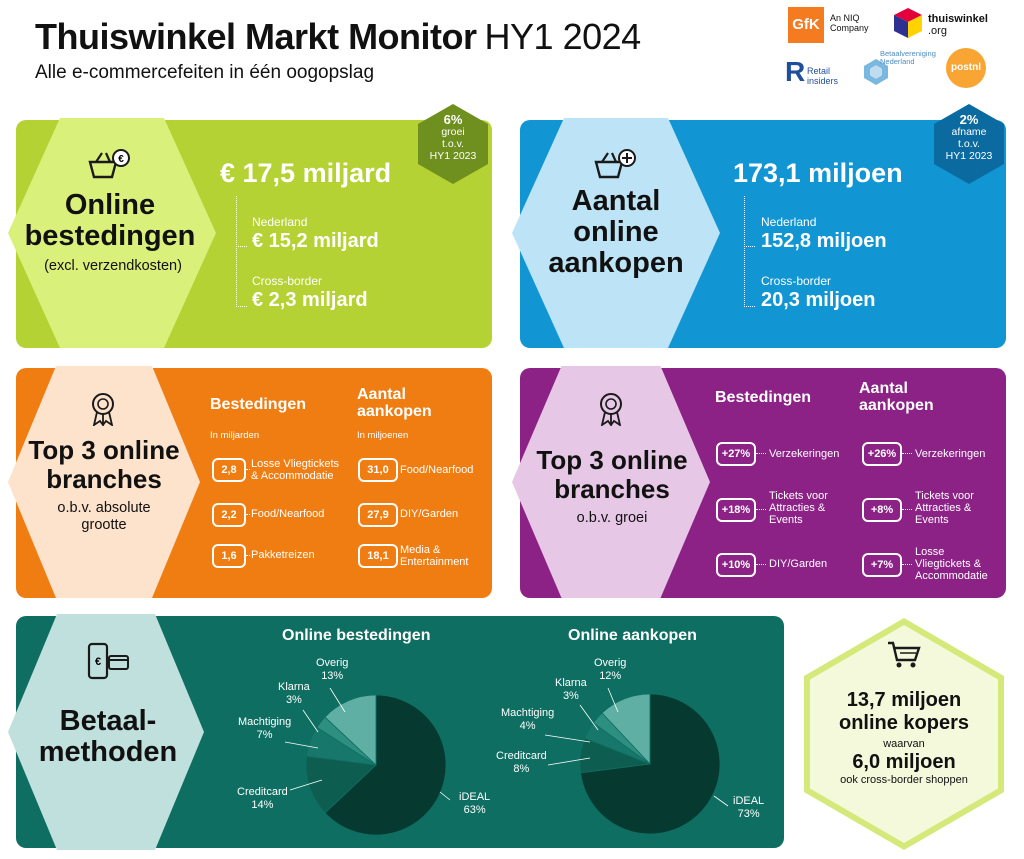 The height and width of the screenshot is (859, 1024). What do you see at coordinates (786, 520) in the screenshot?
I see `top-growth-spend-2-l3: Events` at bounding box center [786, 520].